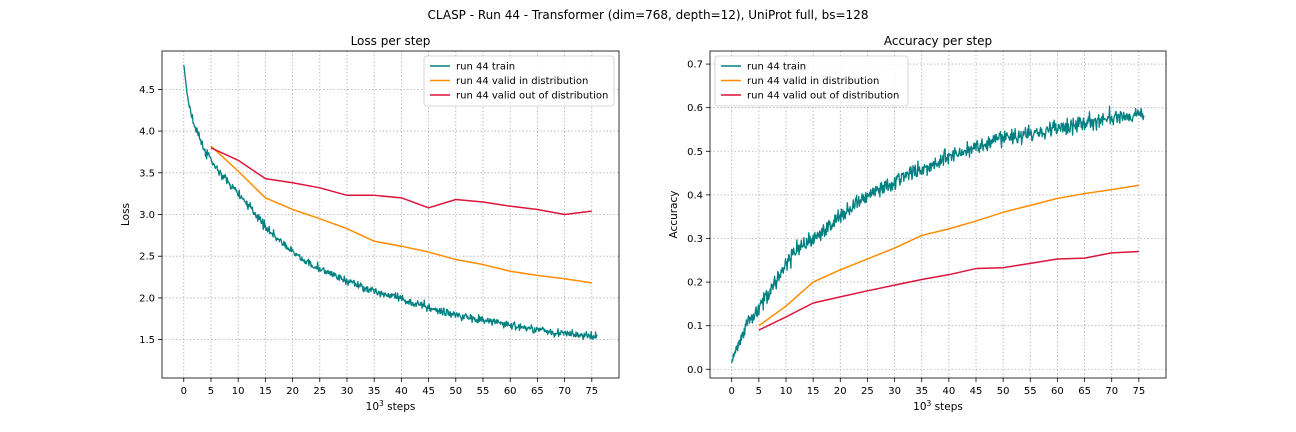 Image resolution: width=1296 pixels, height=432 pixels. What do you see at coordinates (147, 257) in the screenshot?
I see `y-tick-label: 2.5` at bounding box center [147, 257].